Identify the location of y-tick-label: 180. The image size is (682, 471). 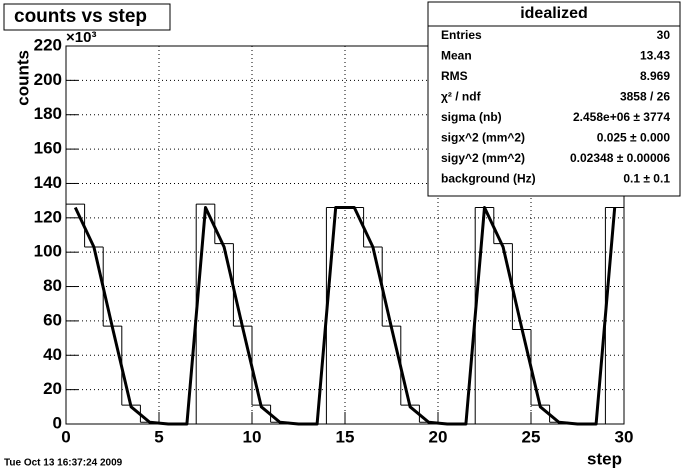
(48, 113).